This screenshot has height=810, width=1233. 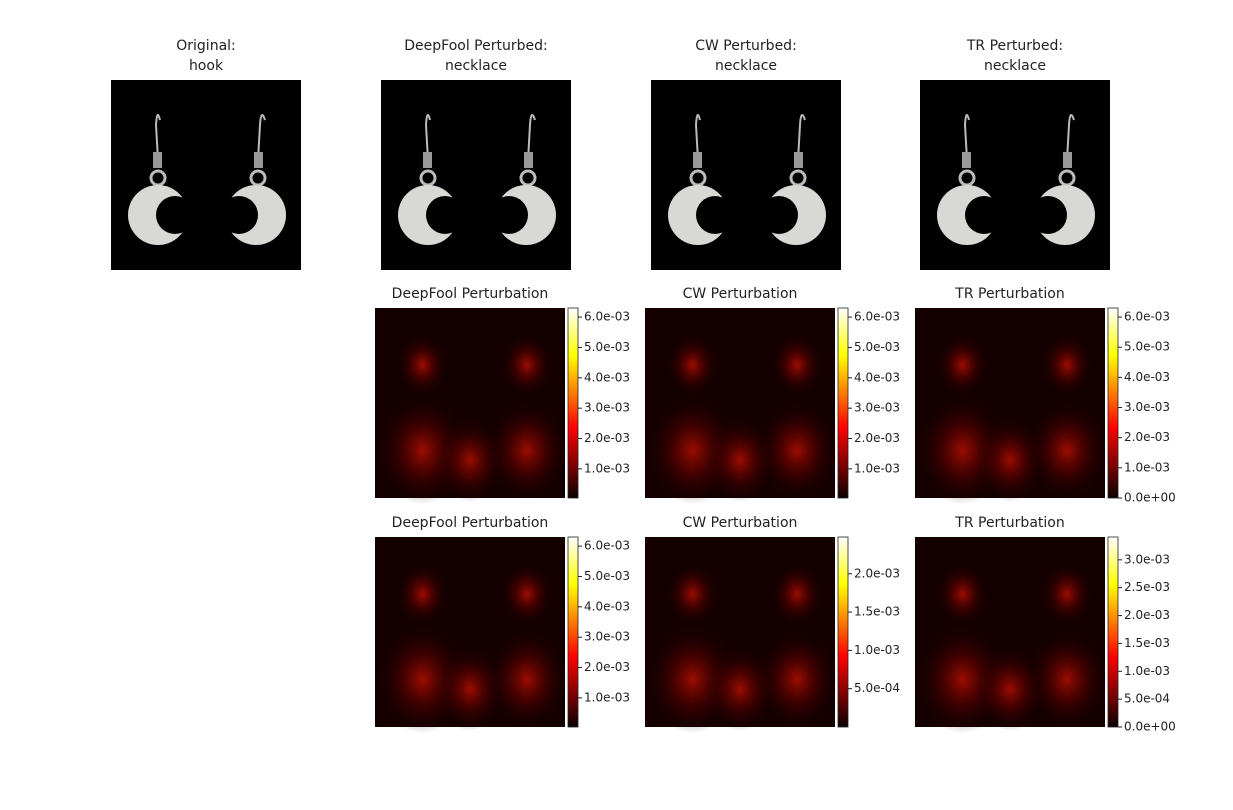 What do you see at coordinates (746, 46) in the screenshot?
I see `panel-title: CW Perturbed:` at bounding box center [746, 46].